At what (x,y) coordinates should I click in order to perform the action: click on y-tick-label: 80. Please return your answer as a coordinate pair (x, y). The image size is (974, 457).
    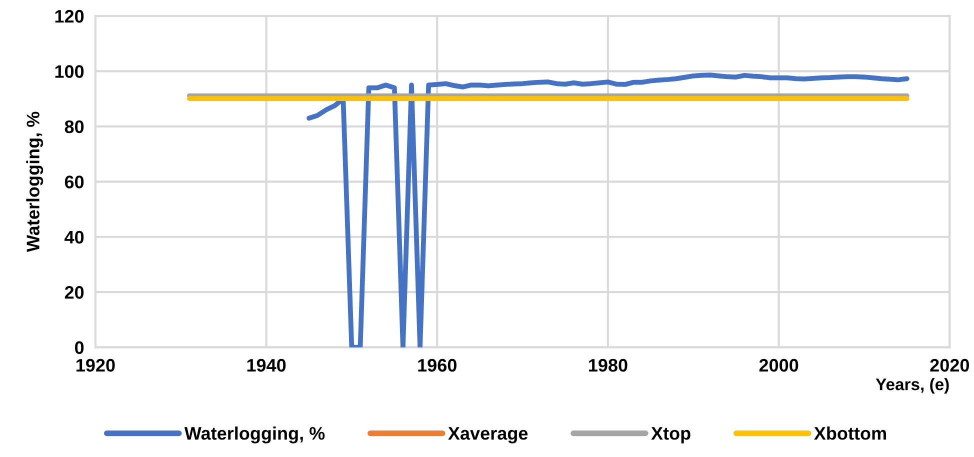
    Looking at the image, I should click on (74, 127).